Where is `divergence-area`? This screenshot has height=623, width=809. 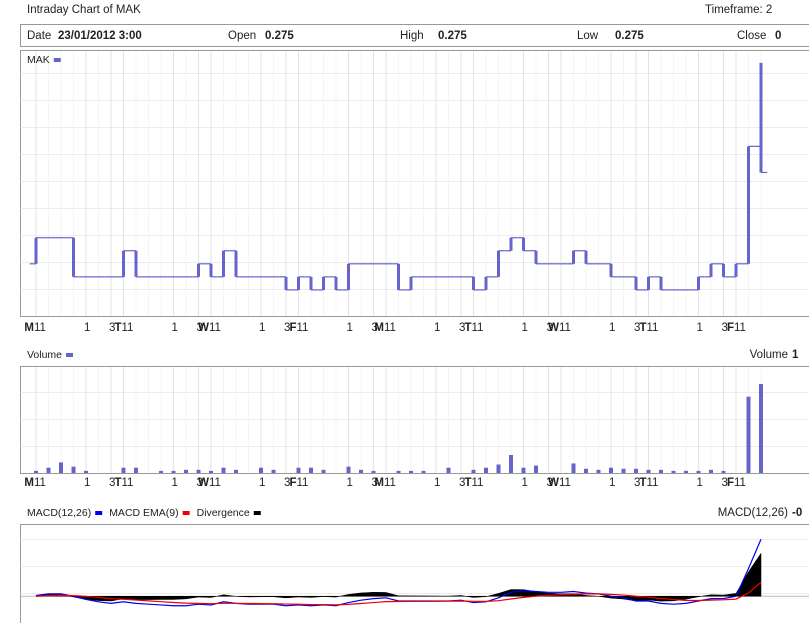 divergence-area is located at coordinates (398, 577).